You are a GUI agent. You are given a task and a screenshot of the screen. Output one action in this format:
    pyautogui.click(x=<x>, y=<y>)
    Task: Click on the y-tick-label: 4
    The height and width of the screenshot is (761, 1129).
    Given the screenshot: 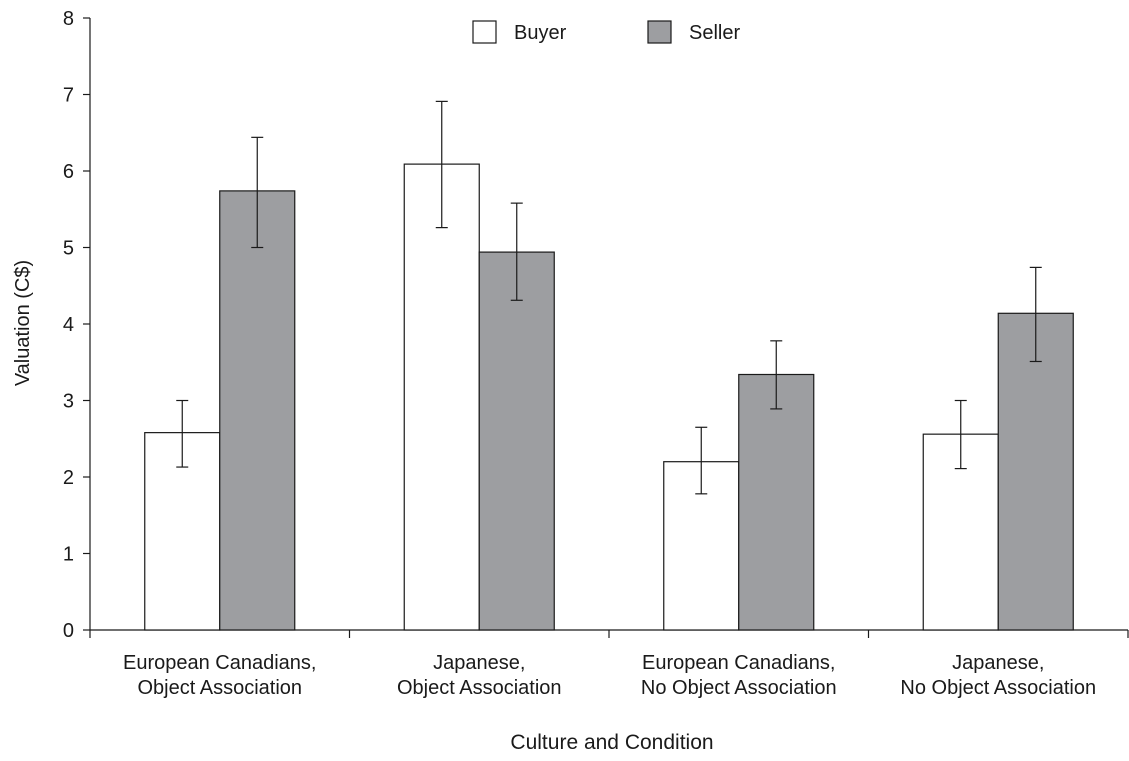 What is the action you would take?
    pyautogui.click(x=68, y=325)
    